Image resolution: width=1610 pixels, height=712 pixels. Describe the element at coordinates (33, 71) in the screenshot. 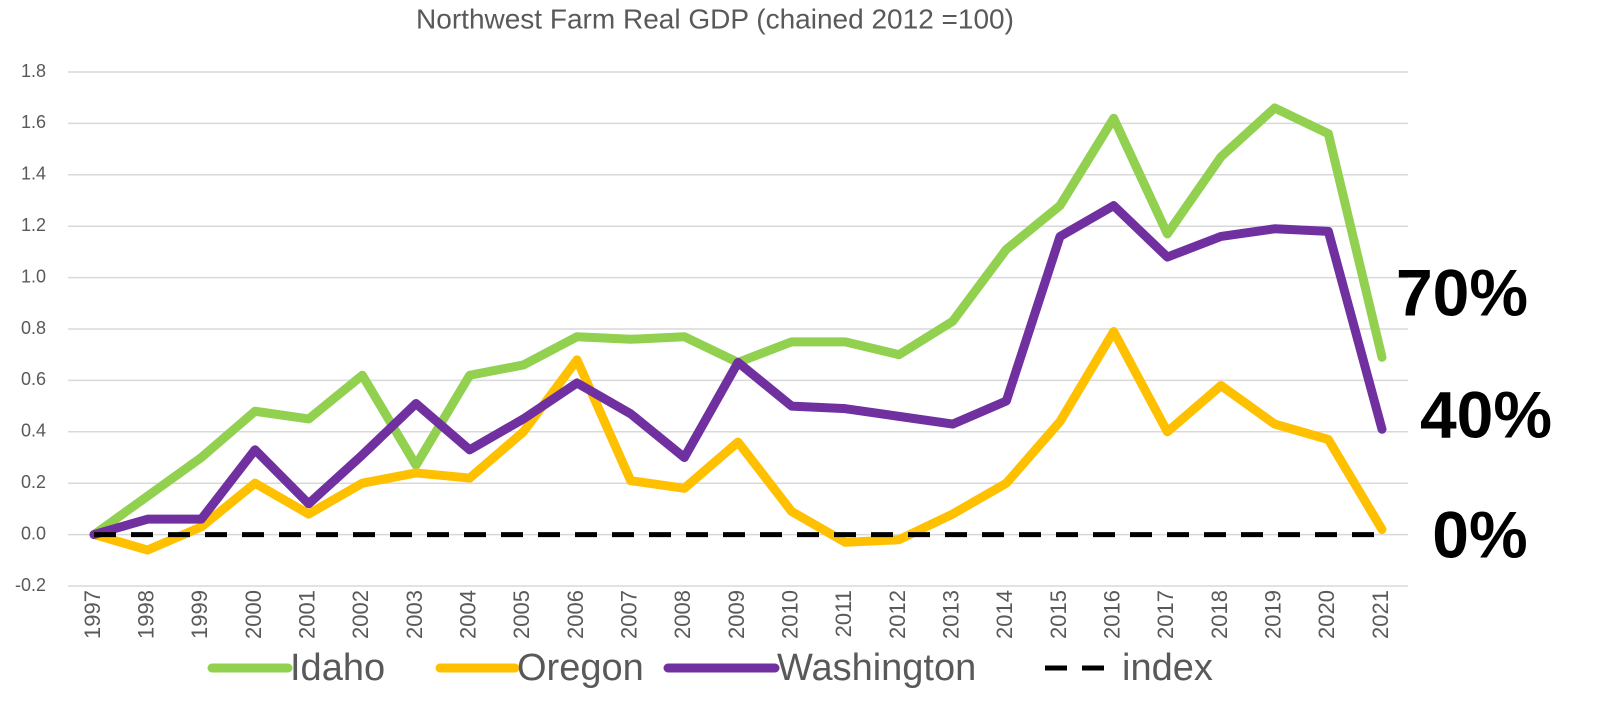

I see `y-tick-label: 1.8` at that location.